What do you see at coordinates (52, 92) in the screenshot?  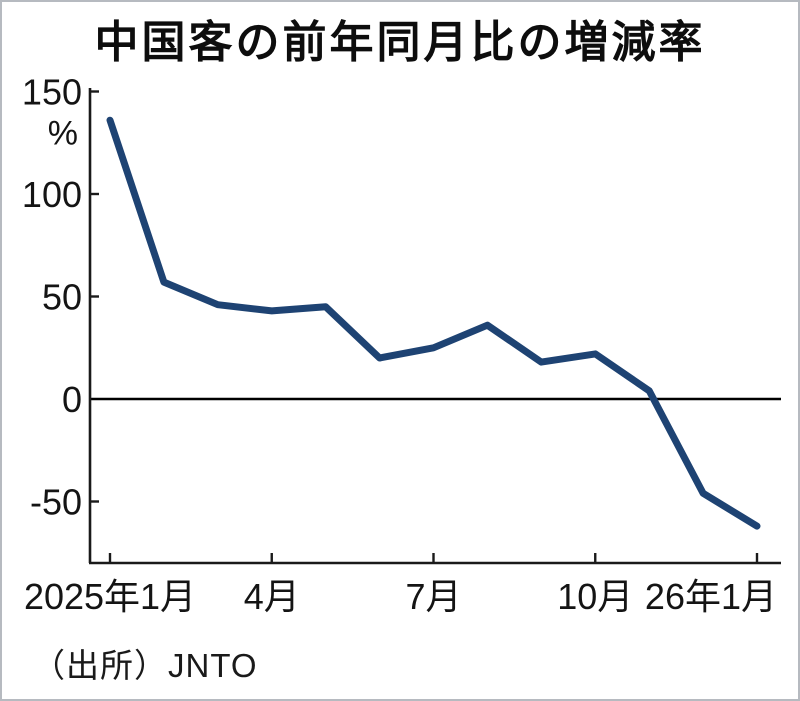 I see `y-tick-label: 150` at bounding box center [52, 92].